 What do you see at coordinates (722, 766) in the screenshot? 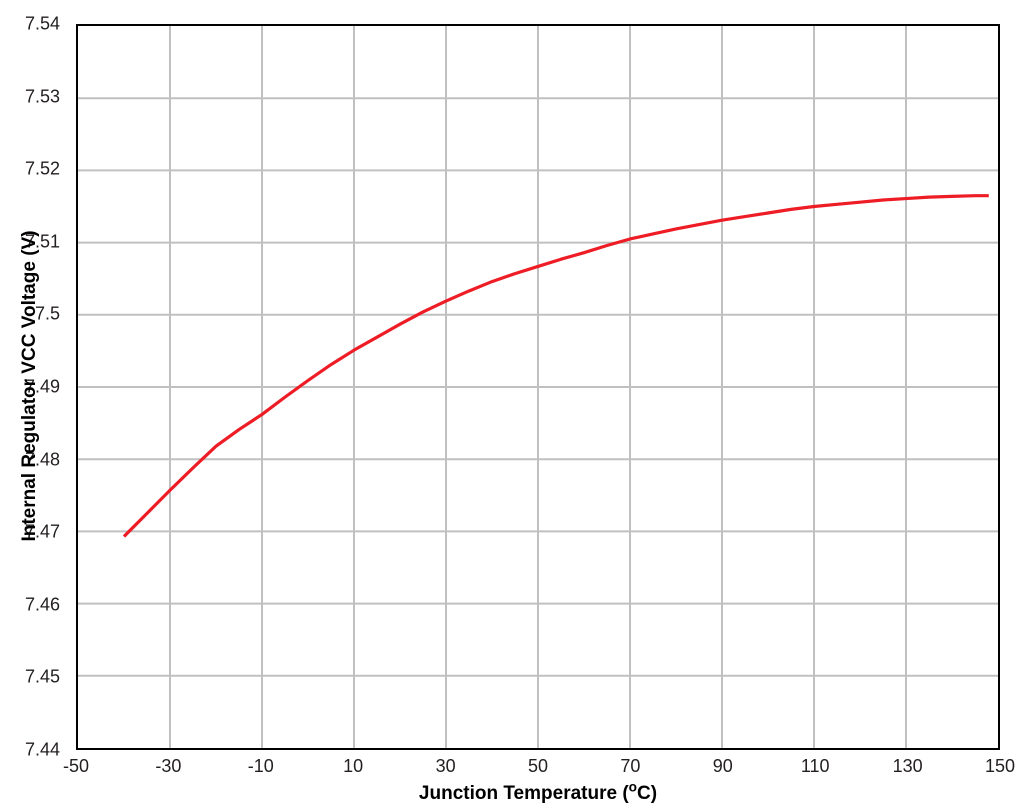
I see `x-tick-label: 90` at bounding box center [722, 766].